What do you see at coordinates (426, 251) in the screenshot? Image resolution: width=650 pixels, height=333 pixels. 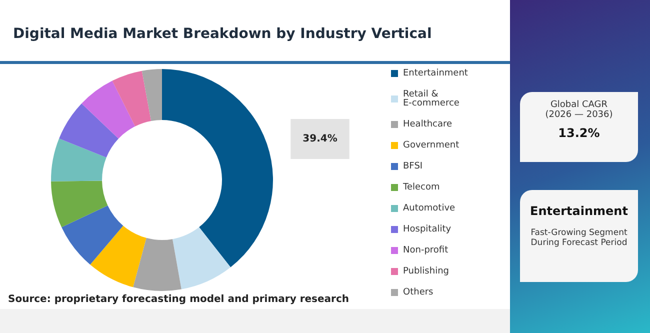 I see `legend-label: Non-profit` at bounding box center [426, 251].